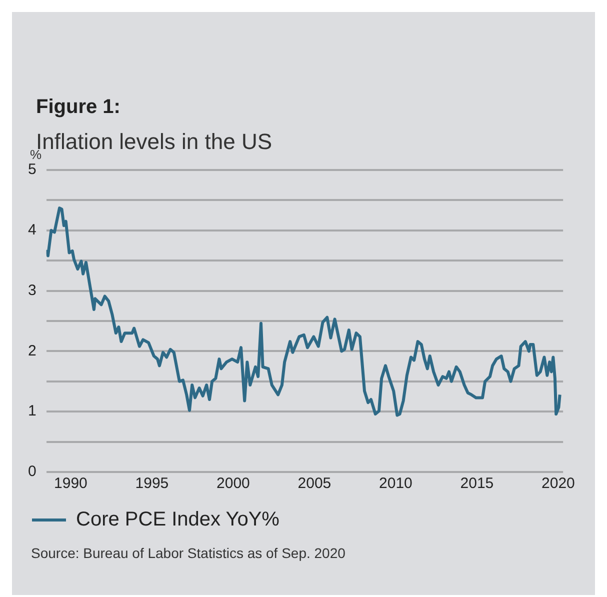 The height and width of the screenshot is (597, 607). Describe the element at coordinates (558, 483) in the screenshot. I see `x-tick-label: 2020` at that location.